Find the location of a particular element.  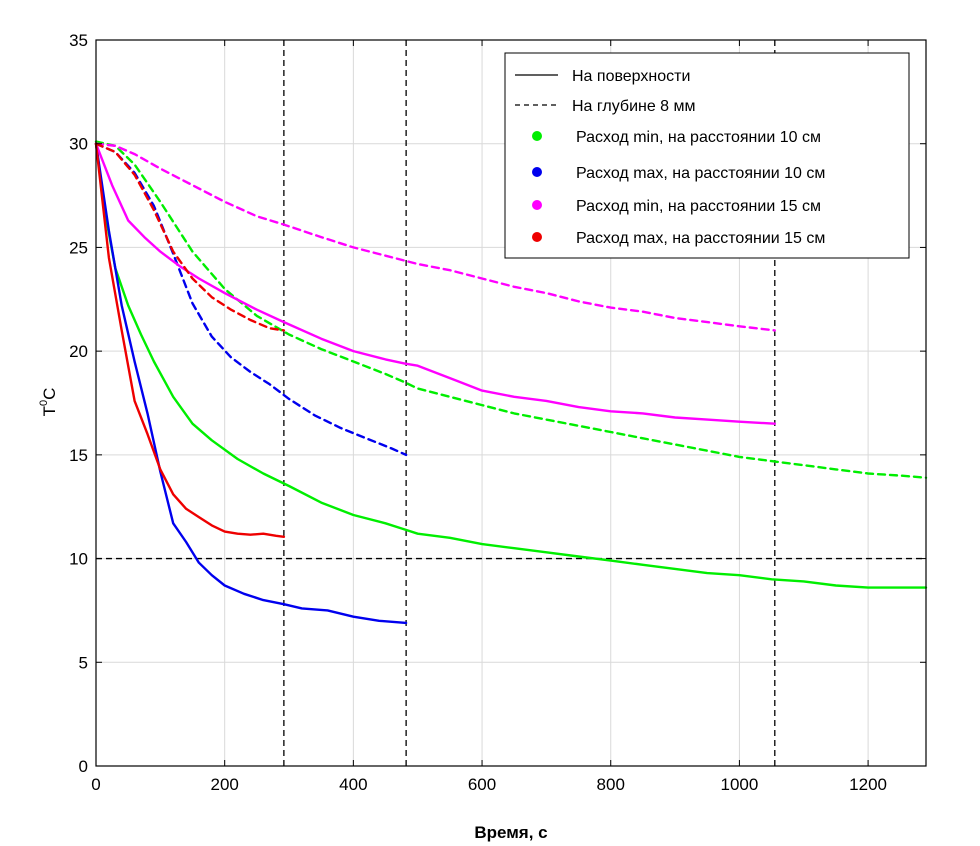

x-tick-label: 1200 is located at coordinates (868, 784).